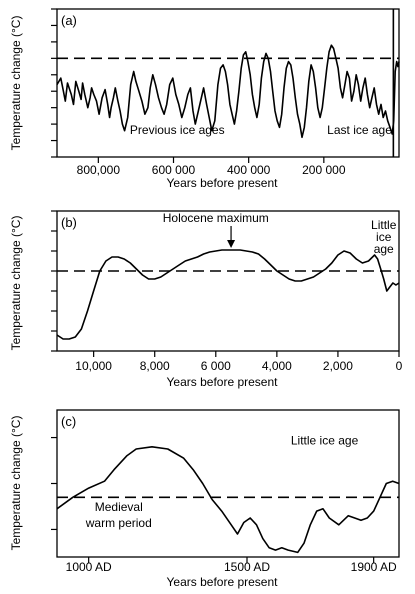 This screenshot has height=594, width=415. Describe the element at coordinates (399, 366) in the screenshot. I see `x-tick-label: 0` at that location.